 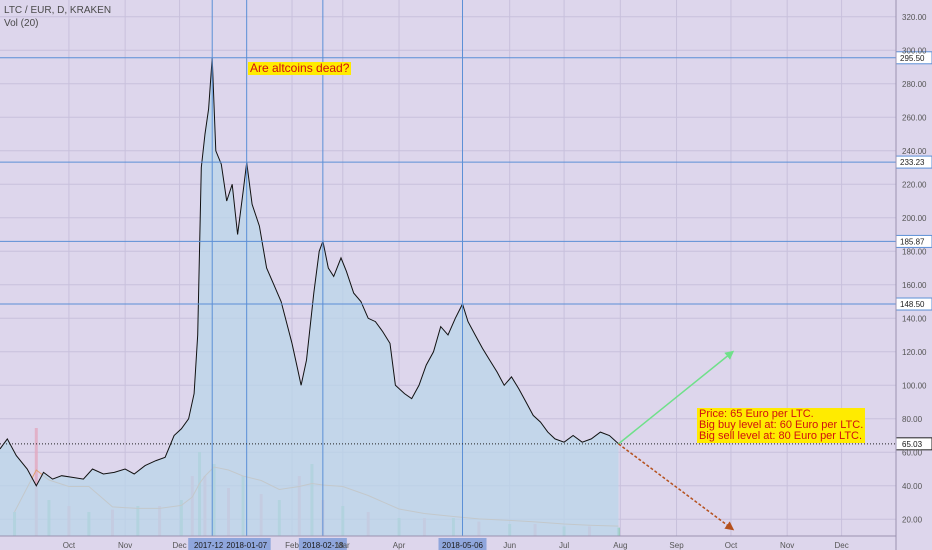 What do you see at coordinates (781, 436) in the screenshot?
I see `info-line-sell: Big sell level at: 80 Euro per LTC.` at bounding box center [781, 436].